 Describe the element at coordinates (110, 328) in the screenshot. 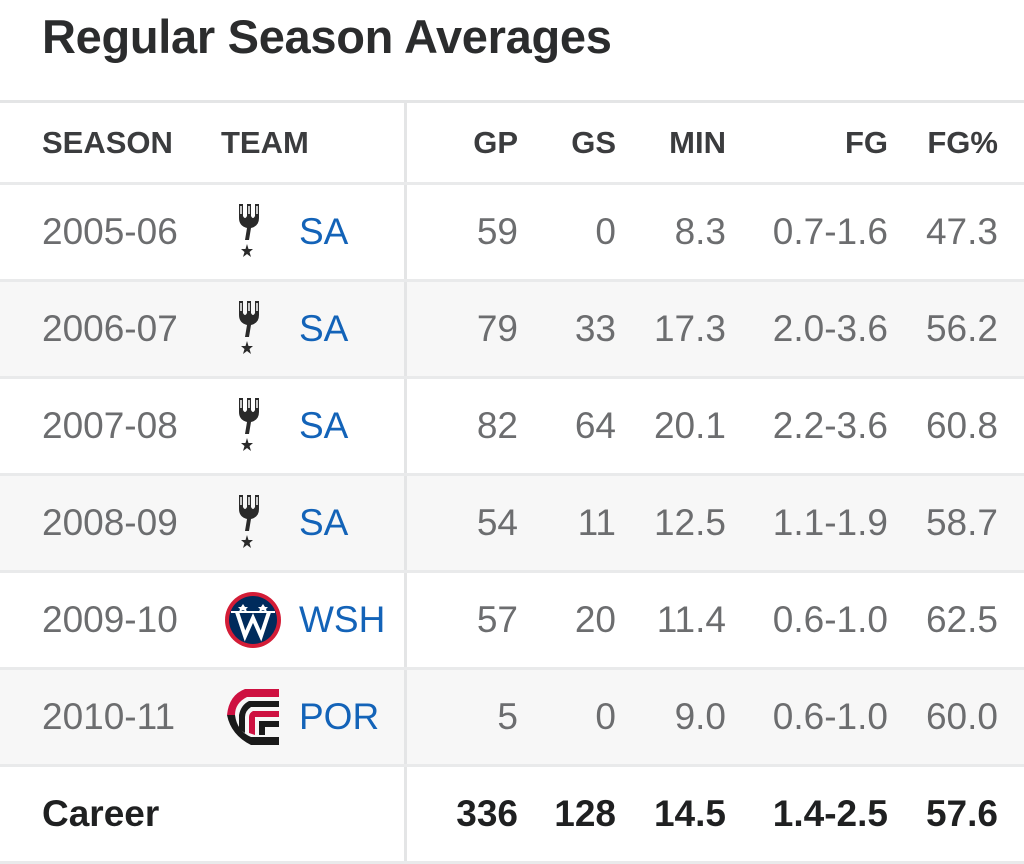

I see `season-cell: 2006-07` at that location.